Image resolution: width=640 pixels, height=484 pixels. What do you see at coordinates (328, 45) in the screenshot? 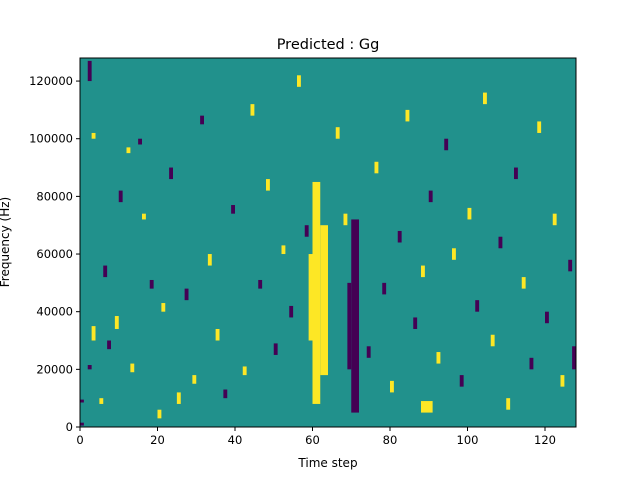
I see `chart-title: Predicted : Gg` at bounding box center [328, 45].